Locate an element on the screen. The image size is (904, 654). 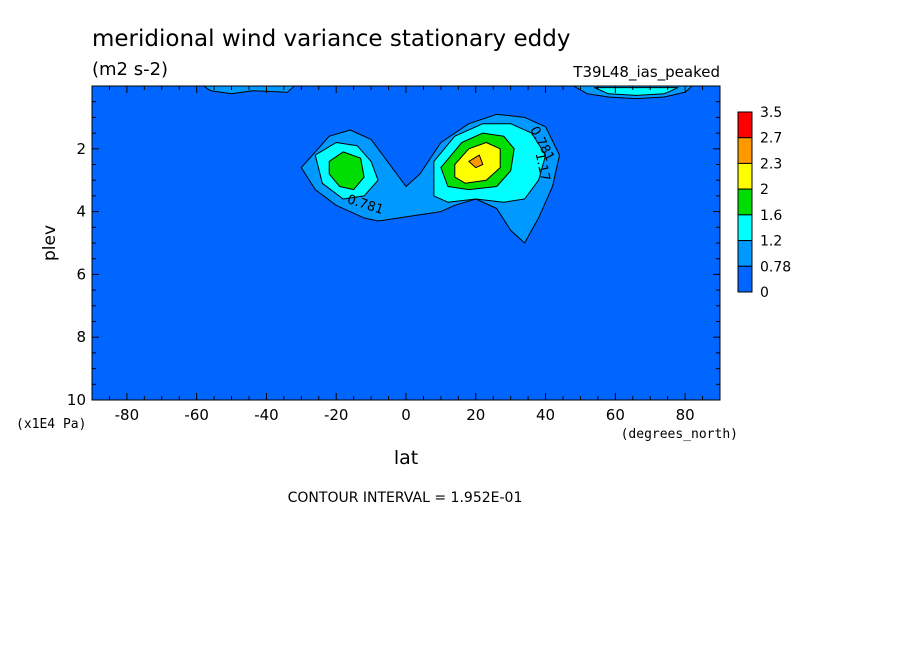
x-tick-label: -80 is located at coordinates (127, 415).